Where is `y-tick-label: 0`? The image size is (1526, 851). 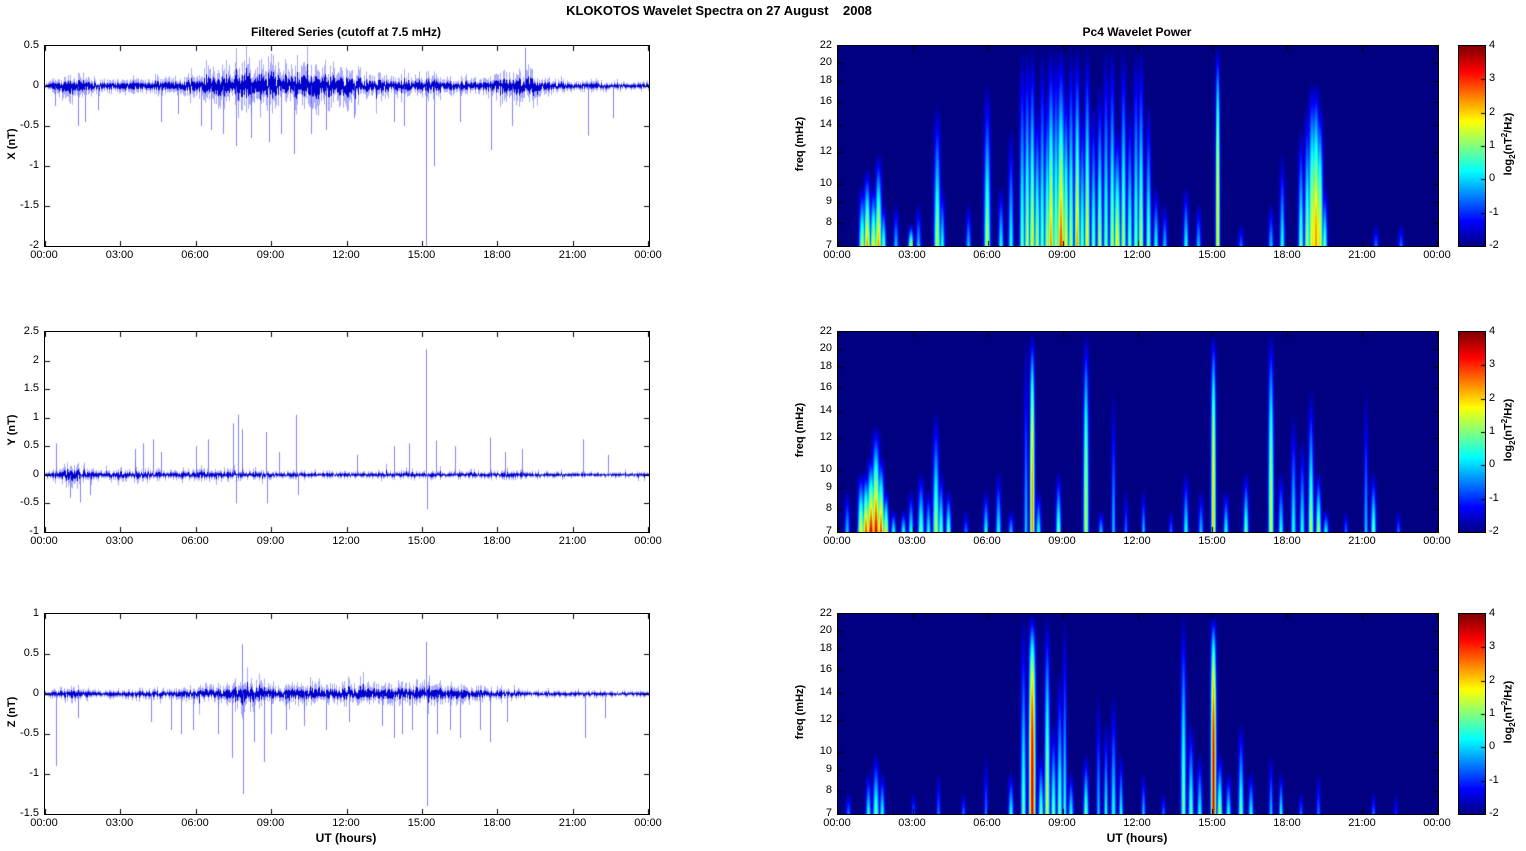
y-tick-label: 0 is located at coordinates (35, 85).